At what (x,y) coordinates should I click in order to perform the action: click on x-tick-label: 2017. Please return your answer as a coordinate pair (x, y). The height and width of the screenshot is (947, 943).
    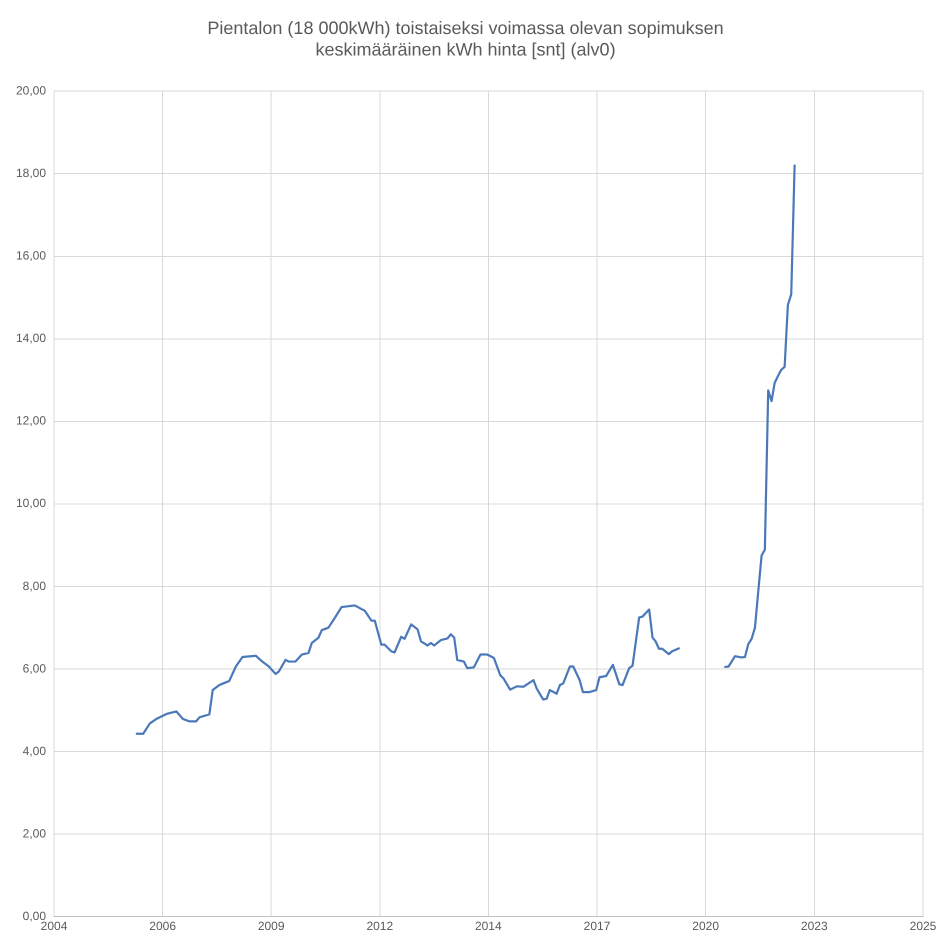
    Looking at the image, I should click on (597, 926).